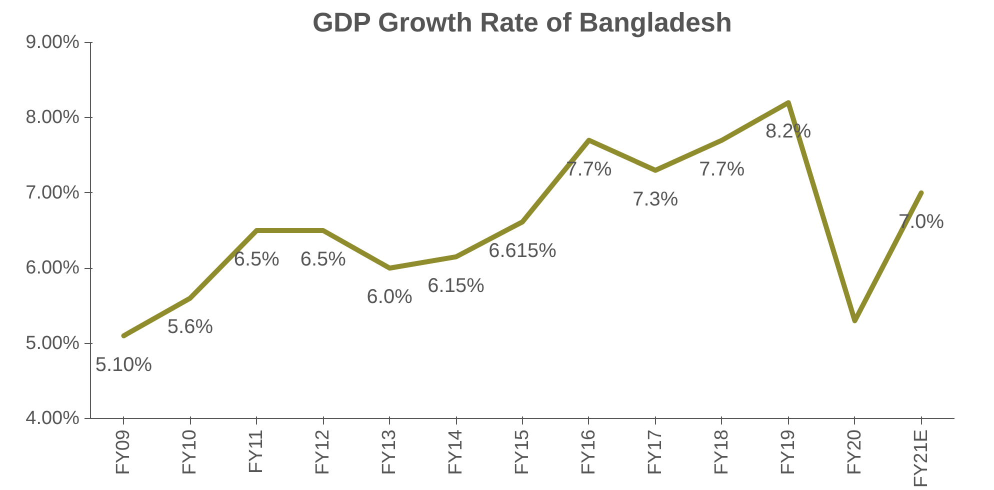 The image size is (994, 490). Describe the element at coordinates (190, 327) in the screenshot. I see `data-label: 5.6%` at that location.